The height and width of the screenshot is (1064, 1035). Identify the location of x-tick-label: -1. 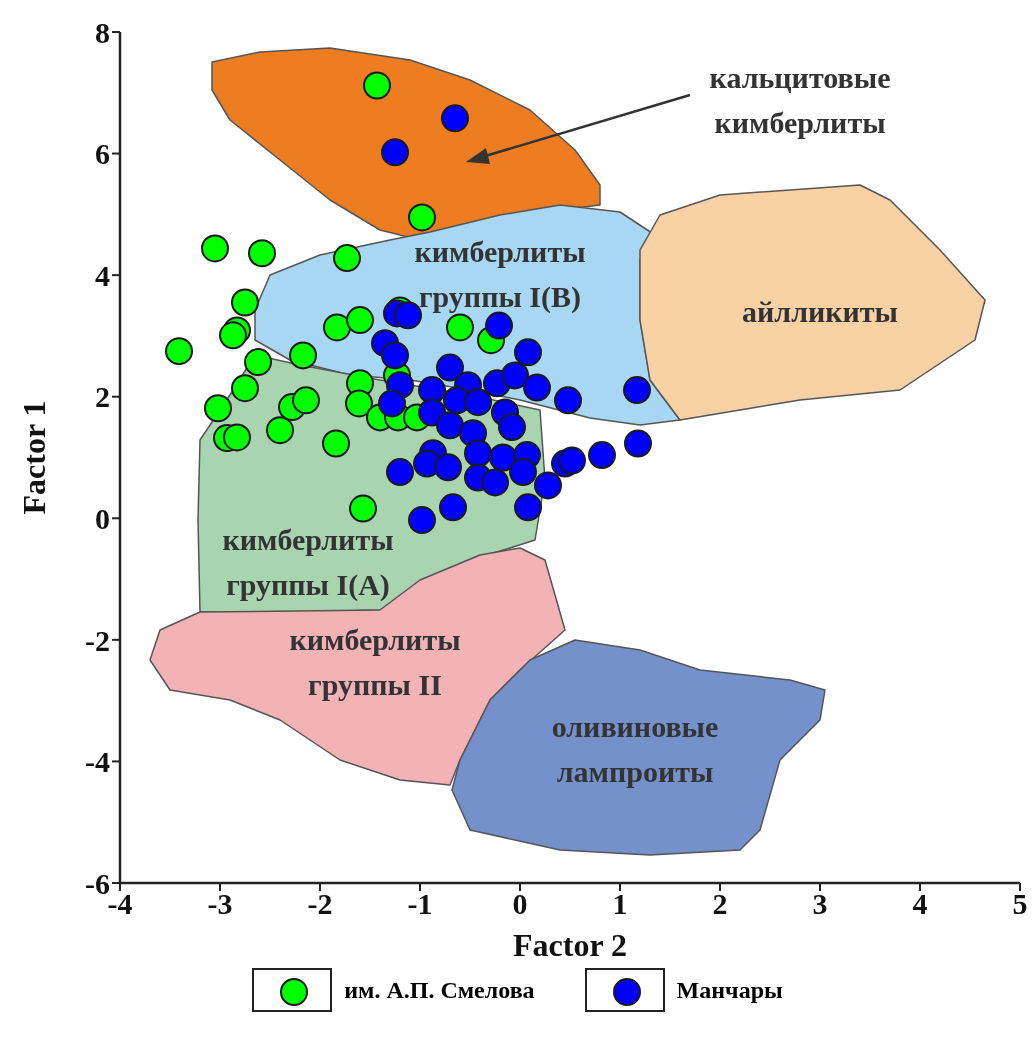
(420, 904).